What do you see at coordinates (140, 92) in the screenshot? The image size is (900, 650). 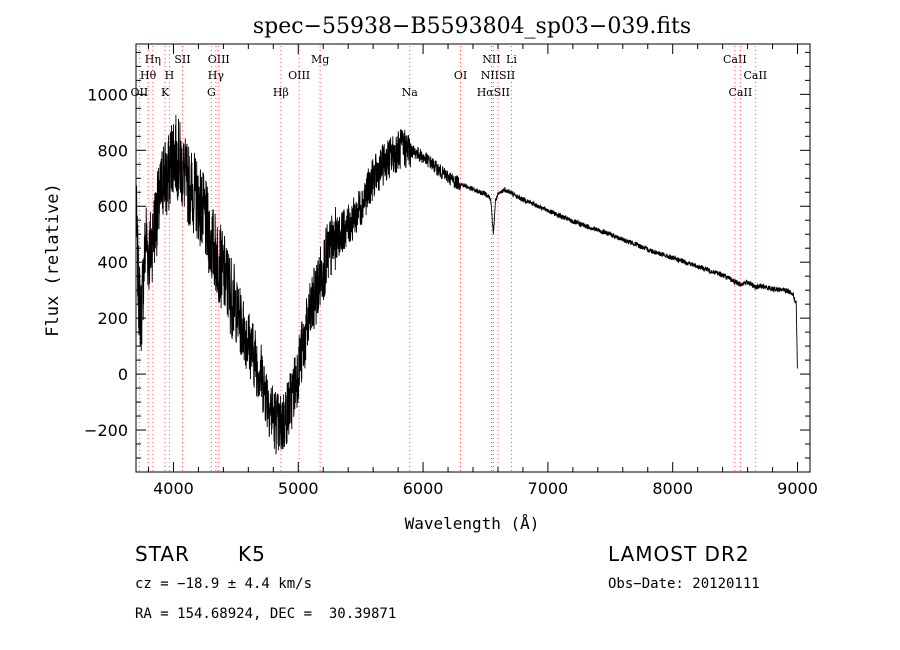 I see `spectral-line-label: OII` at bounding box center [140, 92].